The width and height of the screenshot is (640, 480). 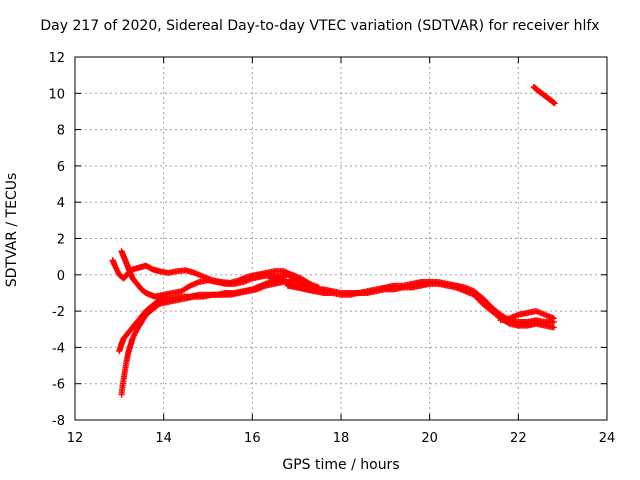 What do you see at coordinates (252, 438) in the screenshot?
I see `x-tick-label: 16` at bounding box center [252, 438].